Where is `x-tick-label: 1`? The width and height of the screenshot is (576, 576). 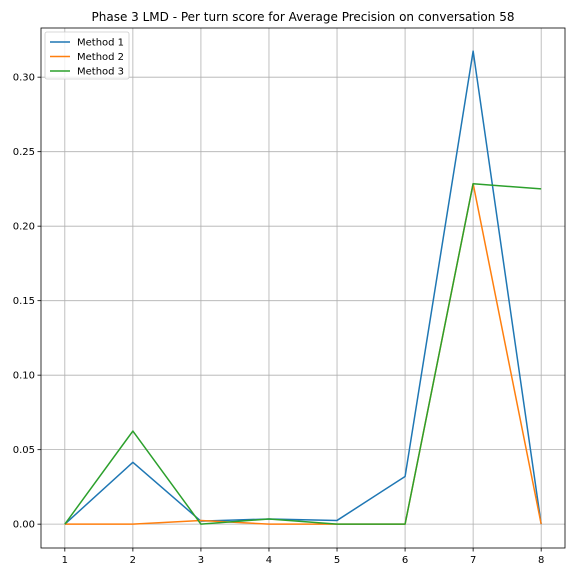
x-tick-label: 1 is located at coordinates (65, 560).